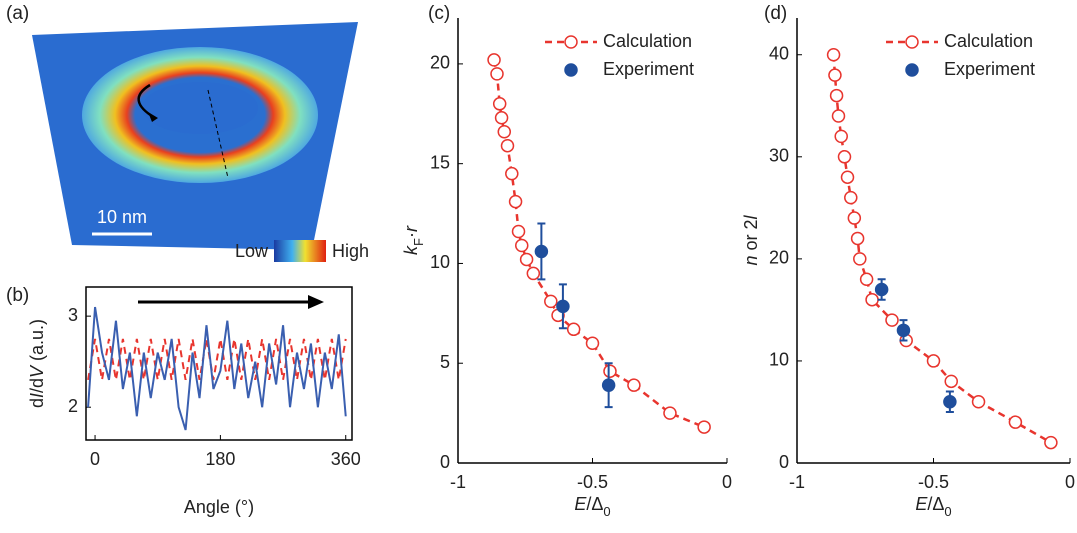 The height and width of the screenshot is (533, 1077). Describe the element at coordinates (418, 242) in the screenshot. I see `y-axis-label-part: F` at that location.